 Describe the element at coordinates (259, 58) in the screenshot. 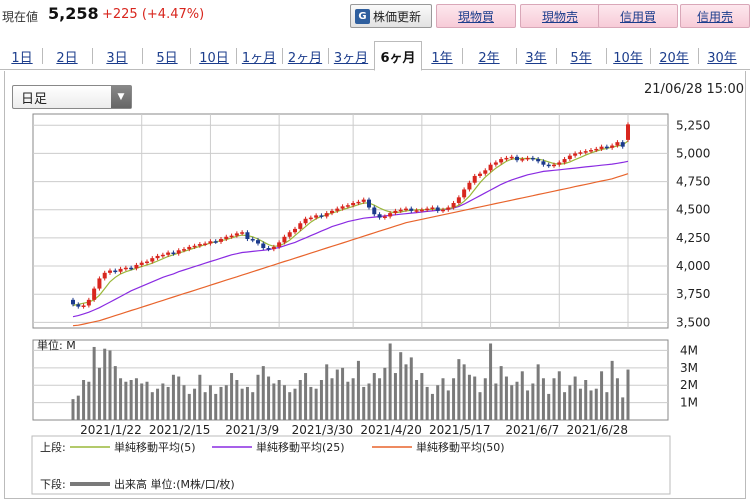

I see `tab-1m: 1ヶ月` at that location.